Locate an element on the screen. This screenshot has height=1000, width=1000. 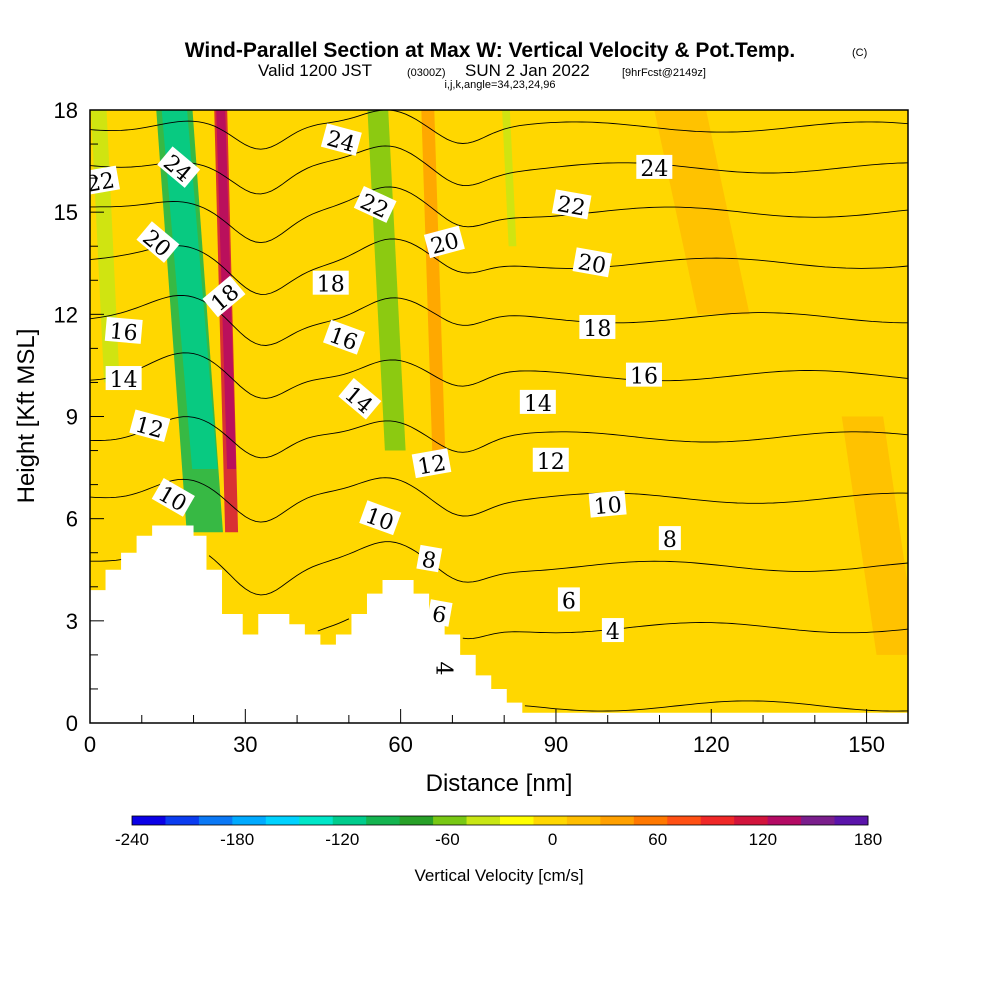
contour-label-text: 10 is located at coordinates (608, 506).